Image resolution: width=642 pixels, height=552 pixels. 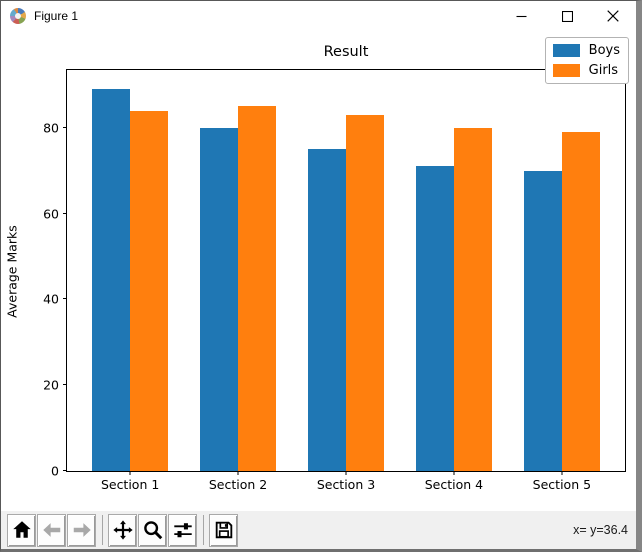 What do you see at coordinates (586, 70) in the screenshot?
I see `legend-entry-girls: Girls` at bounding box center [586, 70].